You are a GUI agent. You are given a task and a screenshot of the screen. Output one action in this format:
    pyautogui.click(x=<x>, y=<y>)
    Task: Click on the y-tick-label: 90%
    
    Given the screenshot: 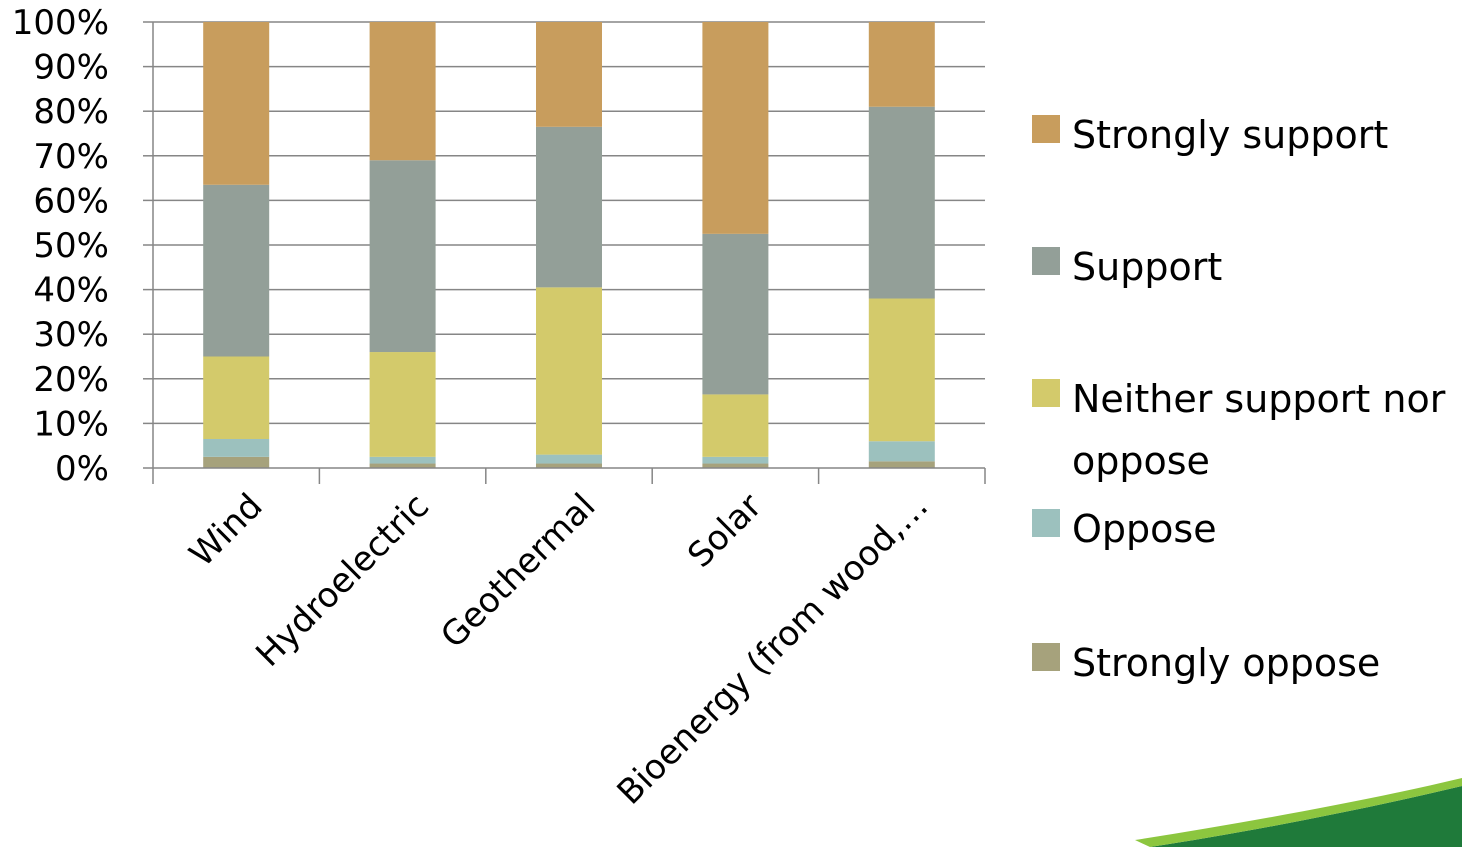 What is the action you would take?
    pyautogui.click(x=71, y=68)
    